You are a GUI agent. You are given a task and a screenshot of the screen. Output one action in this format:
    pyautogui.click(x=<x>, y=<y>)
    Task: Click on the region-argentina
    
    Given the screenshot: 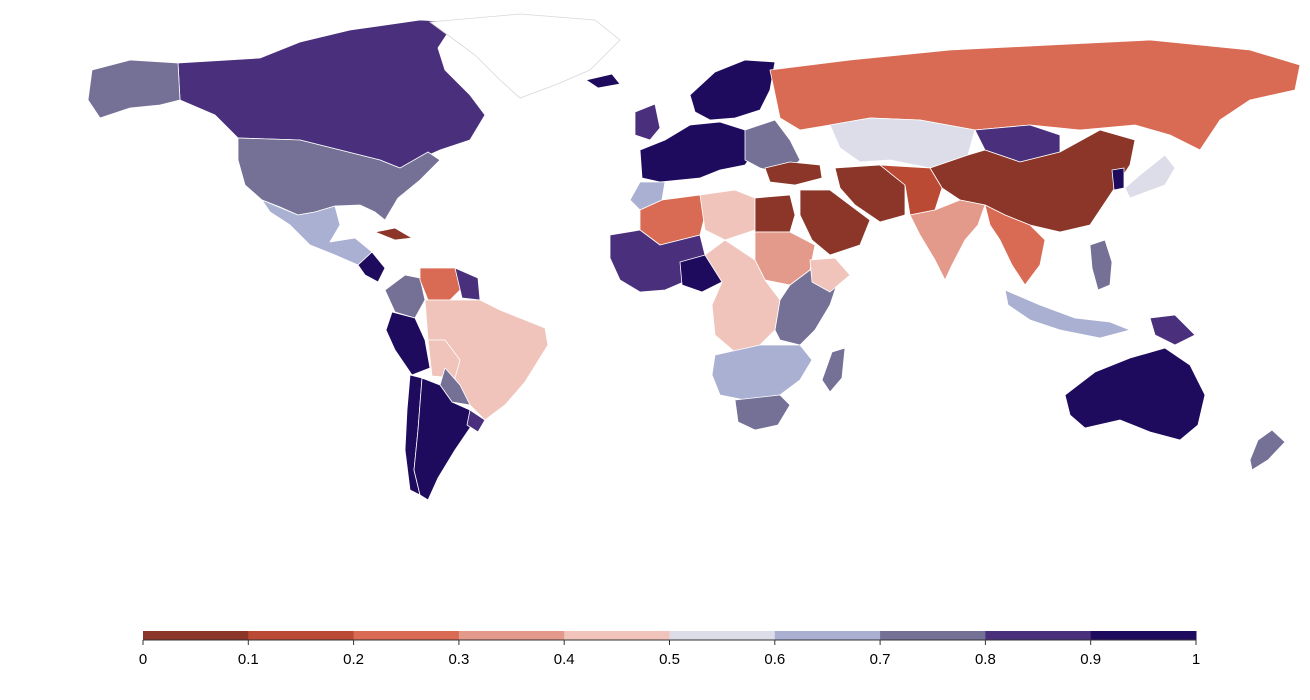 What is the action you would take?
    pyautogui.click(x=443, y=439)
    